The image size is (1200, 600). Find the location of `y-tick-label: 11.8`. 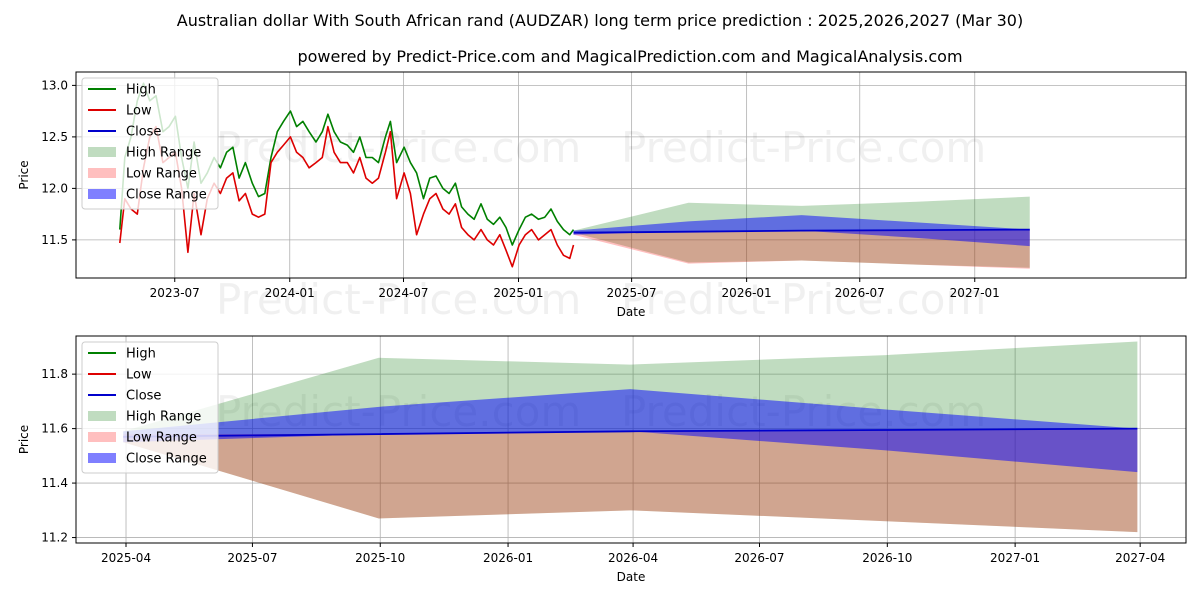

y-tick-label: 11.8 is located at coordinates (54, 374).